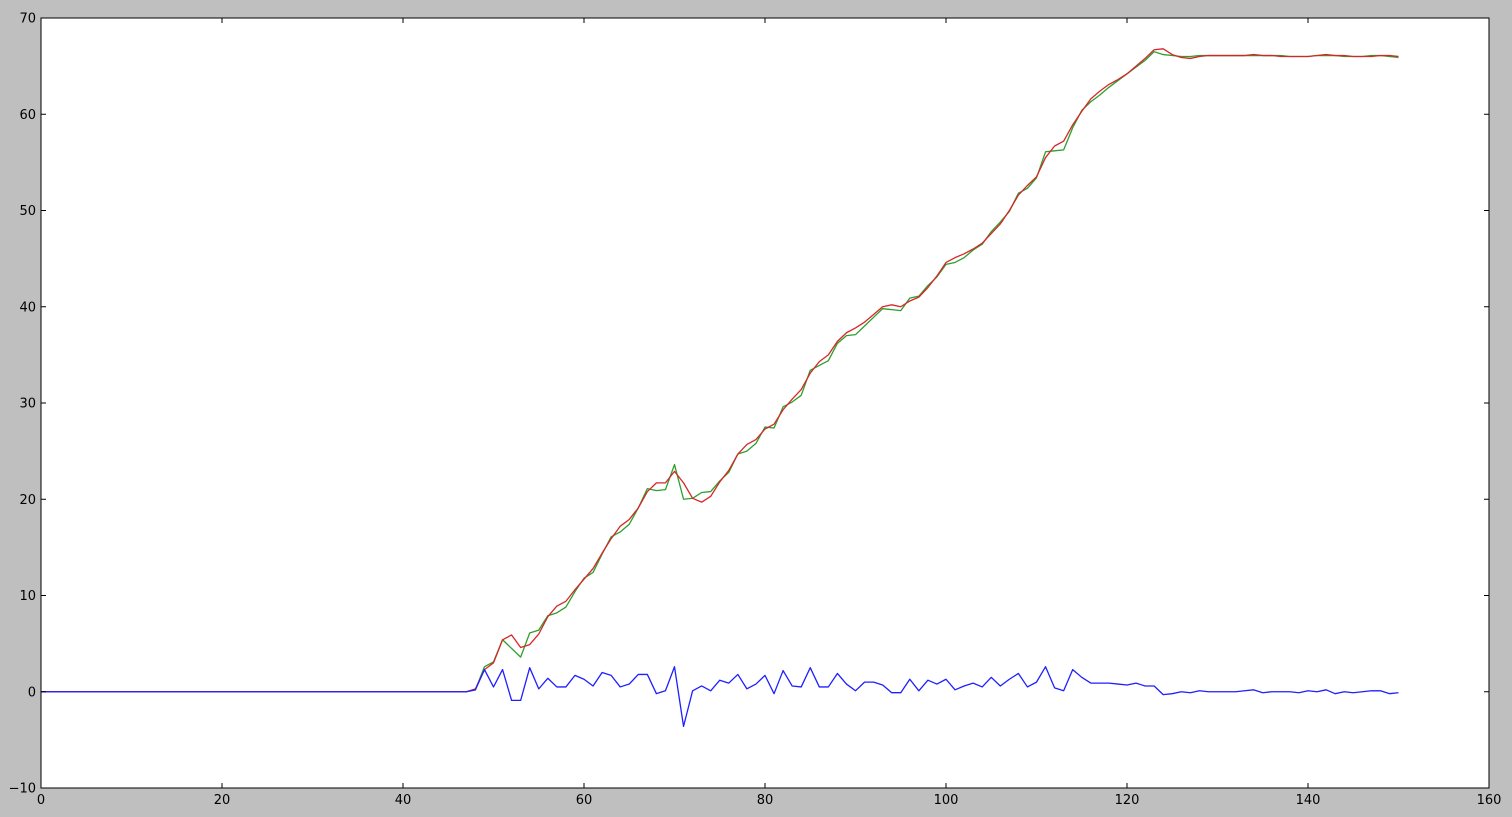  What do you see at coordinates (27, 500) in the screenshot?
I see `y-tick-label: 20` at bounding box center [27, 500].